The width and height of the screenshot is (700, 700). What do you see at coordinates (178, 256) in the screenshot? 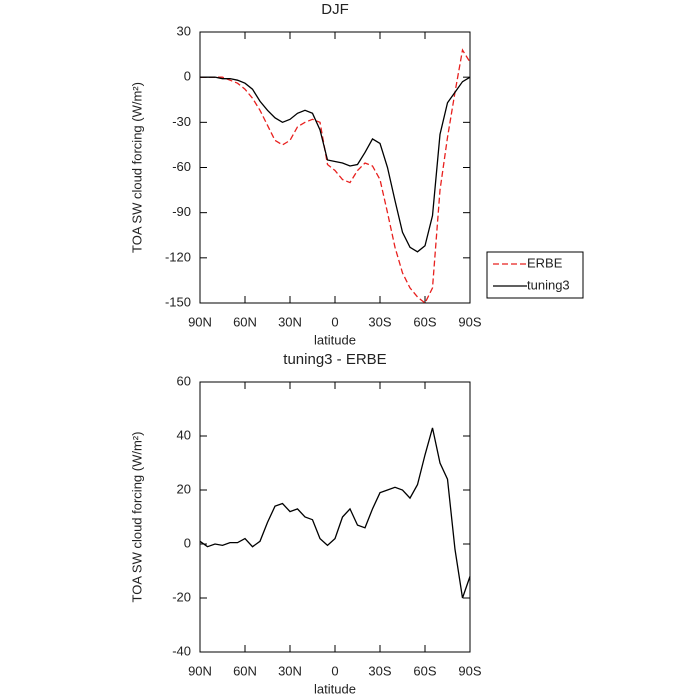
I see `y-tick-label: -120` at bounding box center [178, 256].